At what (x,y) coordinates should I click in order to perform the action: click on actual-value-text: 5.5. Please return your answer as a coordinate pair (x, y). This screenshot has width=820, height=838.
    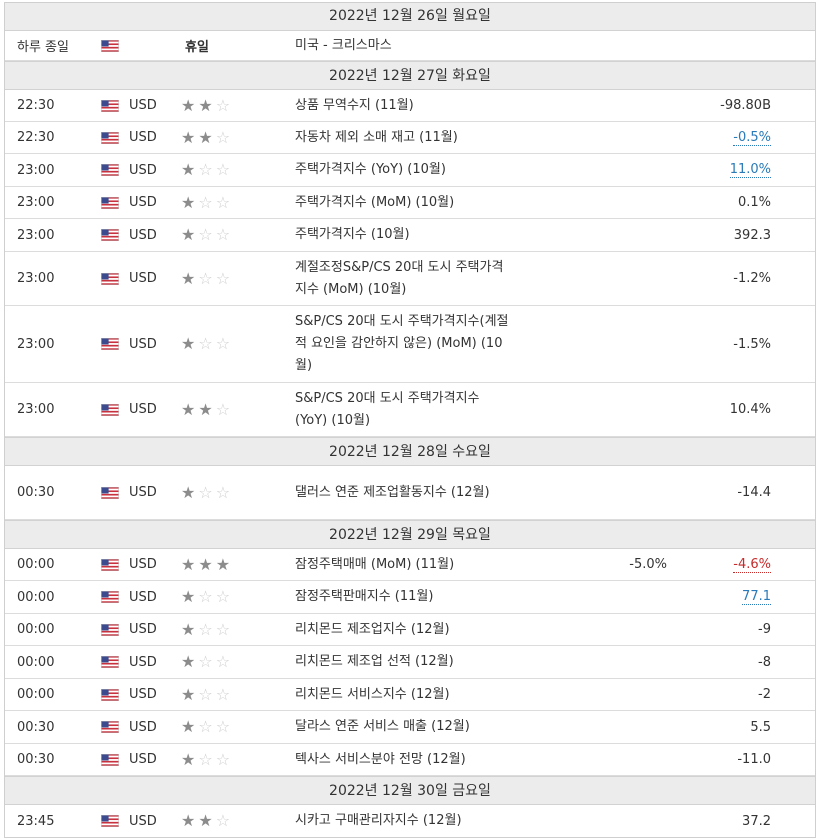
    Looking at the image, I should click on (760, 727).